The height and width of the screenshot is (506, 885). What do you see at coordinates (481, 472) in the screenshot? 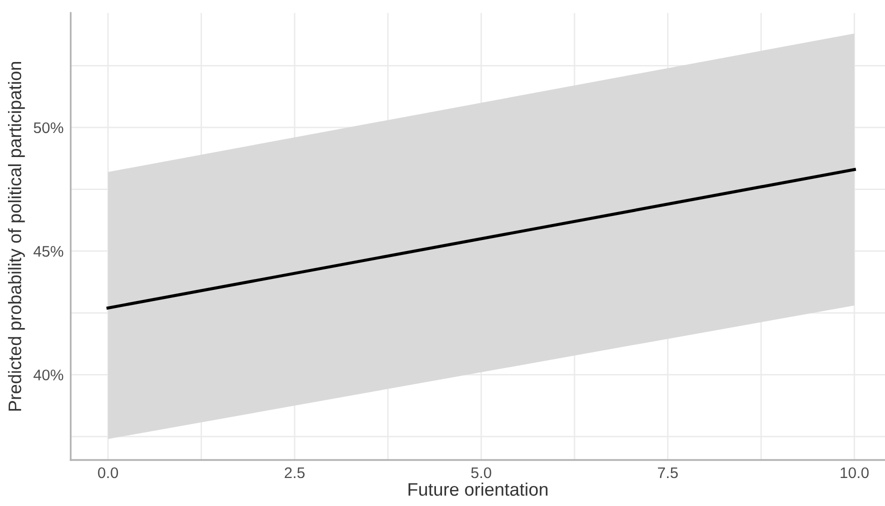
I see `x-tick-label: 5.0` at bounding box center [481, 472].